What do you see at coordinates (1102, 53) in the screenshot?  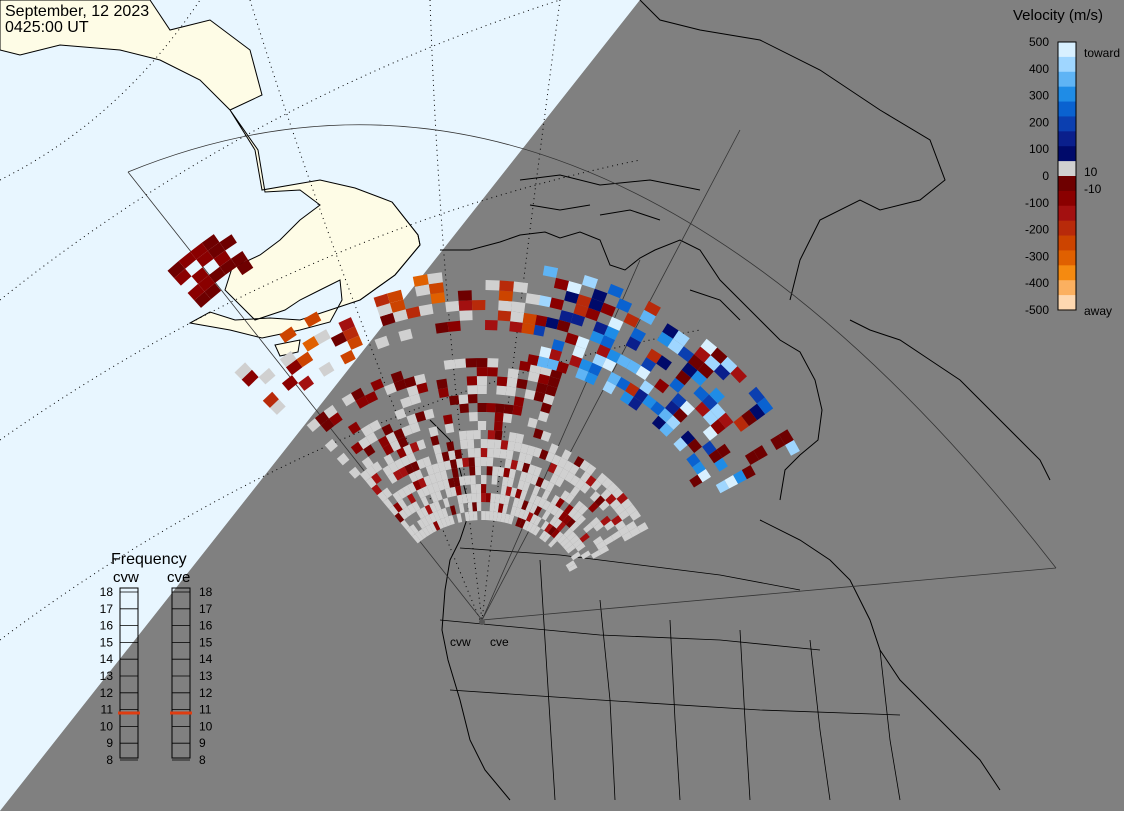 I see `velocity-toward-label: toward` at bounding box center [1102, 53].